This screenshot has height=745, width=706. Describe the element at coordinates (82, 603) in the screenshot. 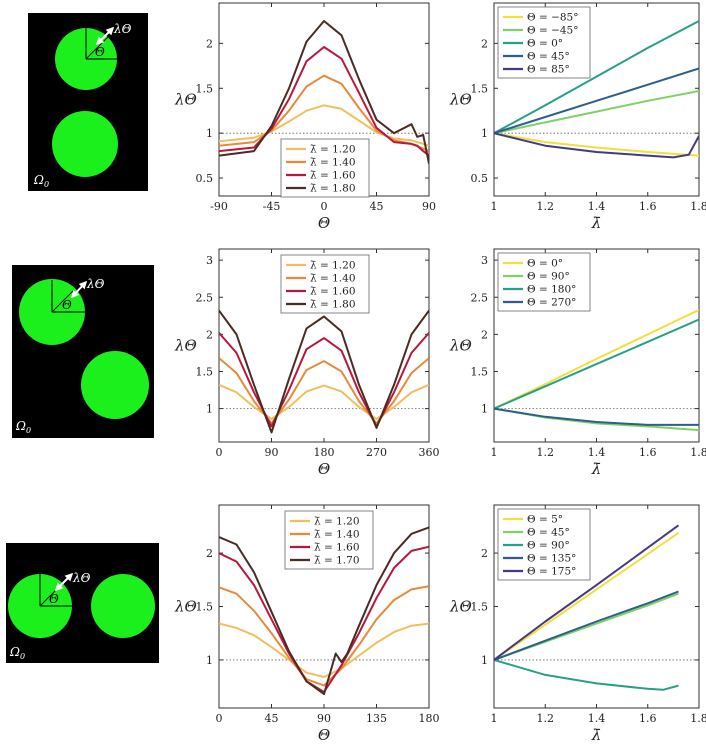

I see `cell-panel-row3: Θ λΘ Ω 0` at that location.